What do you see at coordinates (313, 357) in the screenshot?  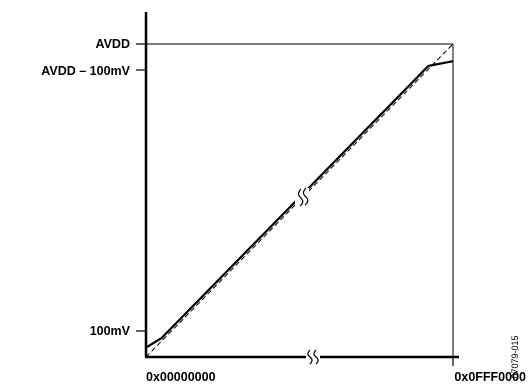 I see `x-axis-break-mark` at bounding box center [313, 357].